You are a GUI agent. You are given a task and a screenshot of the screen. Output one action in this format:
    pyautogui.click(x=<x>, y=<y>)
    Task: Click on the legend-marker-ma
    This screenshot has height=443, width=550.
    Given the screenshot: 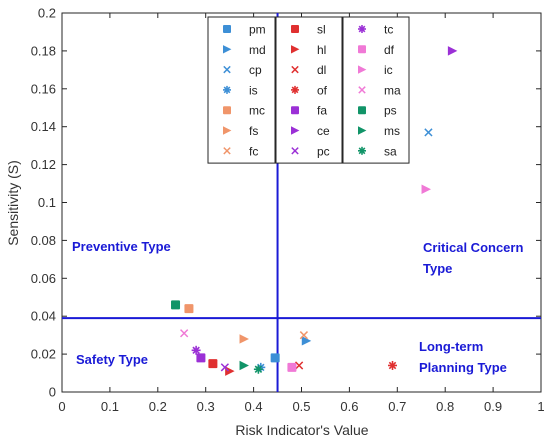 What is the action you would take?
    pyautogui.click(x=362, y=90)
    